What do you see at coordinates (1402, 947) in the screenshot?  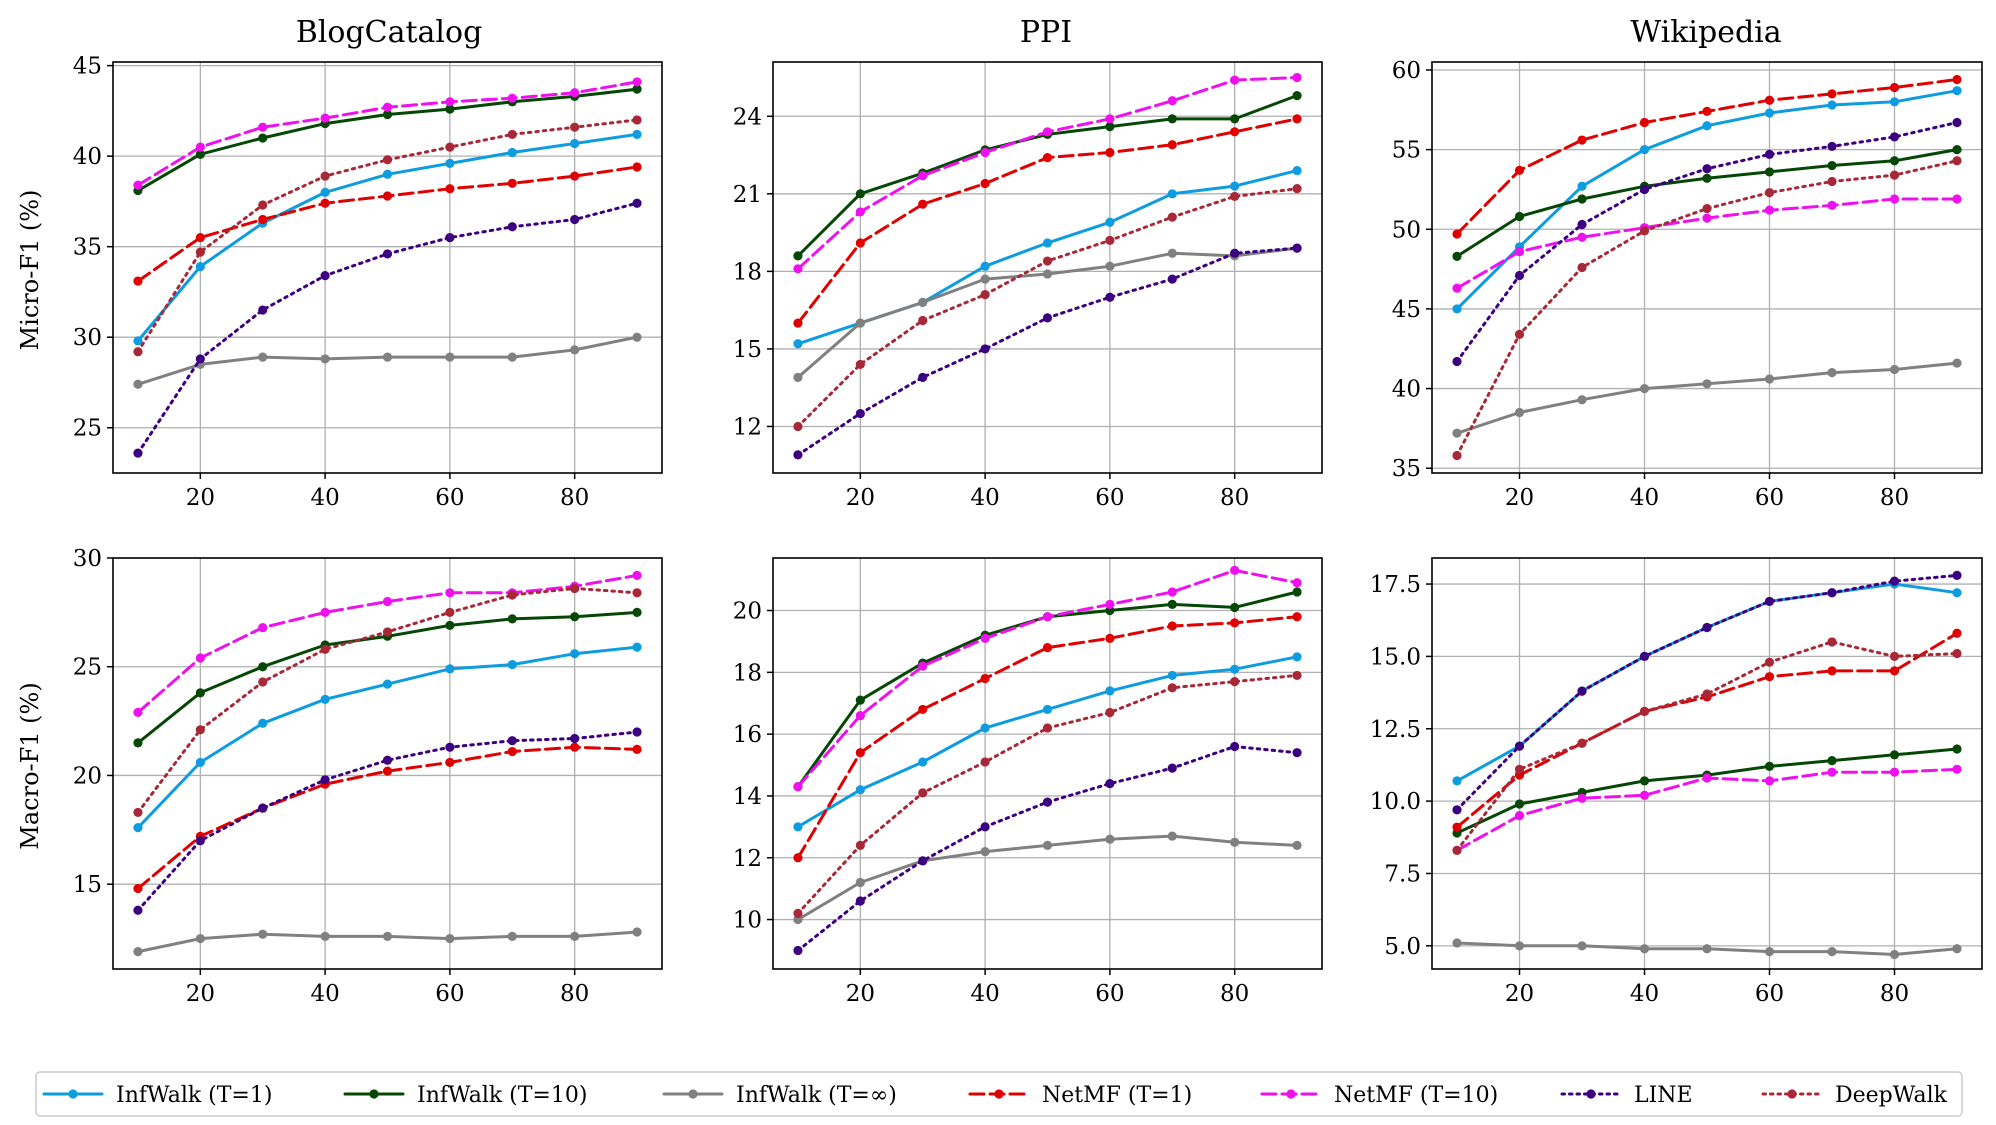 I see `y-tick-label: 5.0` at bounding box center [1402, 947].